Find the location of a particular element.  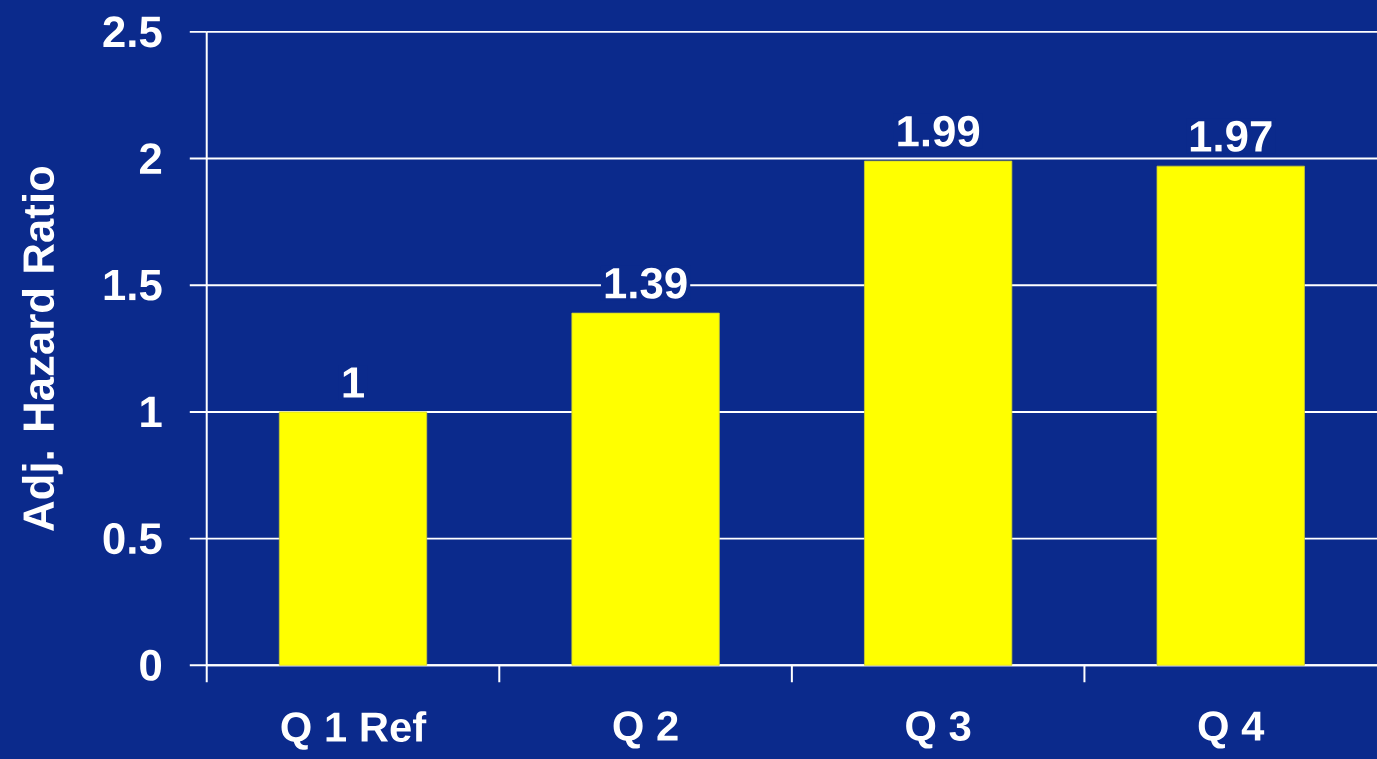

y-tick-label: 0.5 is located at coordinates (132, 539).